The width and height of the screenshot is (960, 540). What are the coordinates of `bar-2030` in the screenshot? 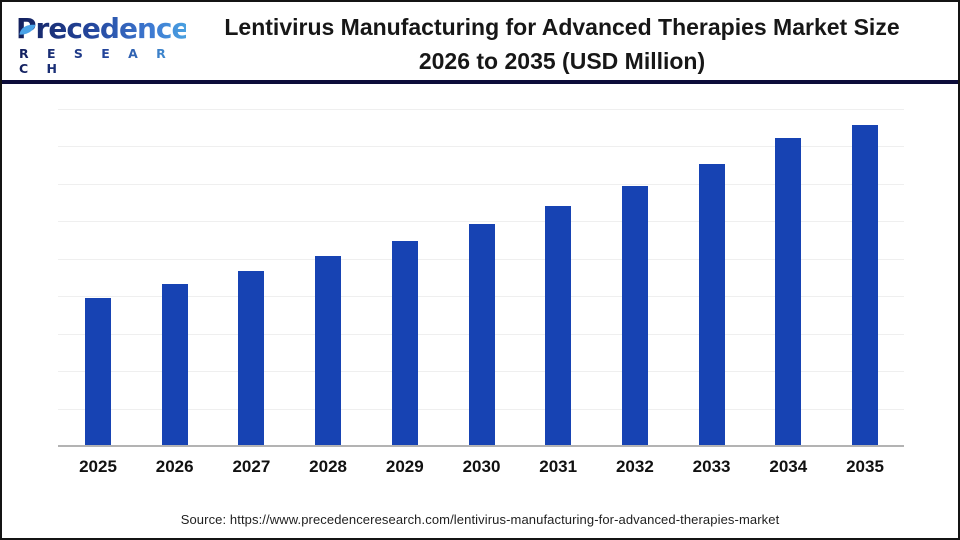 It's located at (481, 334).